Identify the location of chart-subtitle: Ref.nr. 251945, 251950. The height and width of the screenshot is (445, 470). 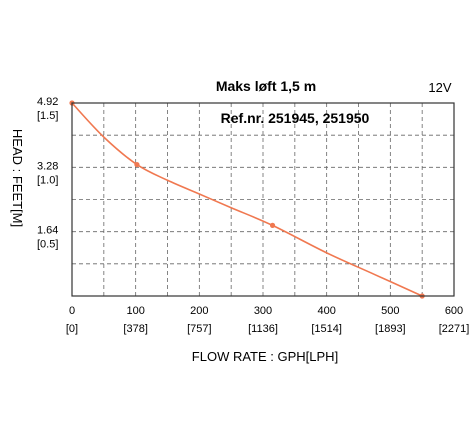
(295, 118).